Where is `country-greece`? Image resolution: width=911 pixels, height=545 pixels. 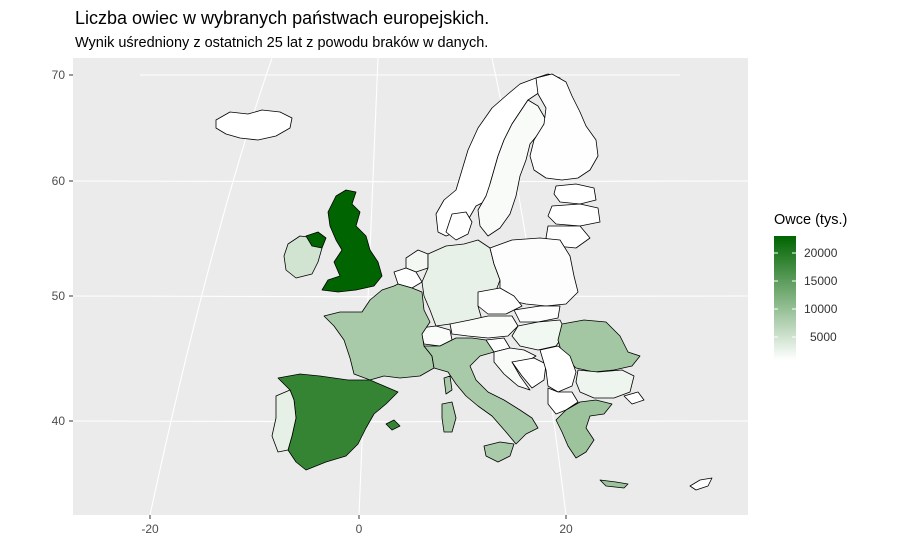
country-greece is located at coordinates (584, 429).